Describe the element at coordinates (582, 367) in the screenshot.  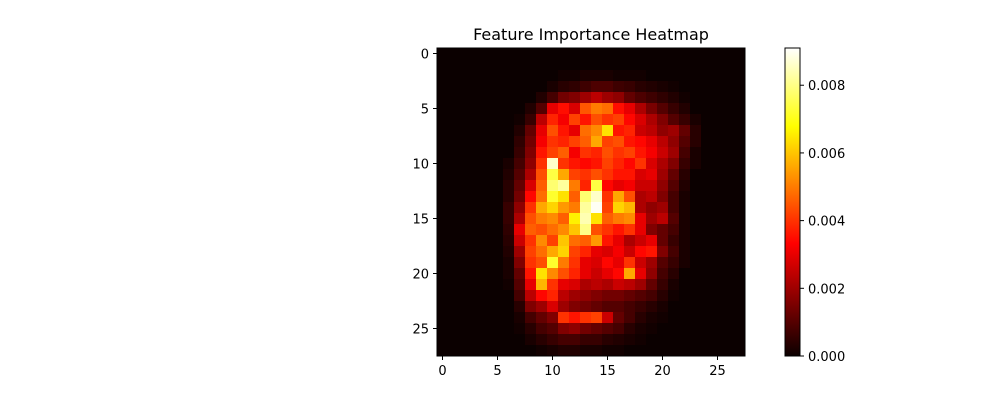
I see `x-axis: 0 5 10 15 20 25` at that location.